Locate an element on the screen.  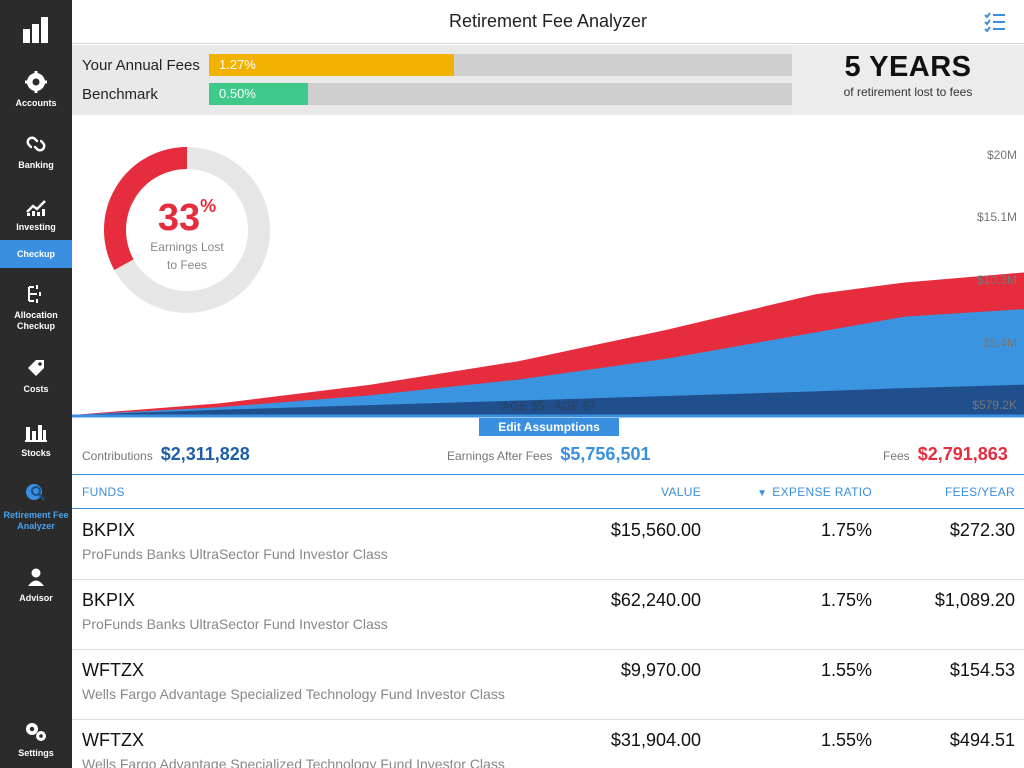
sidebar-item-costs: Costs is located at coordinates (36, 375).